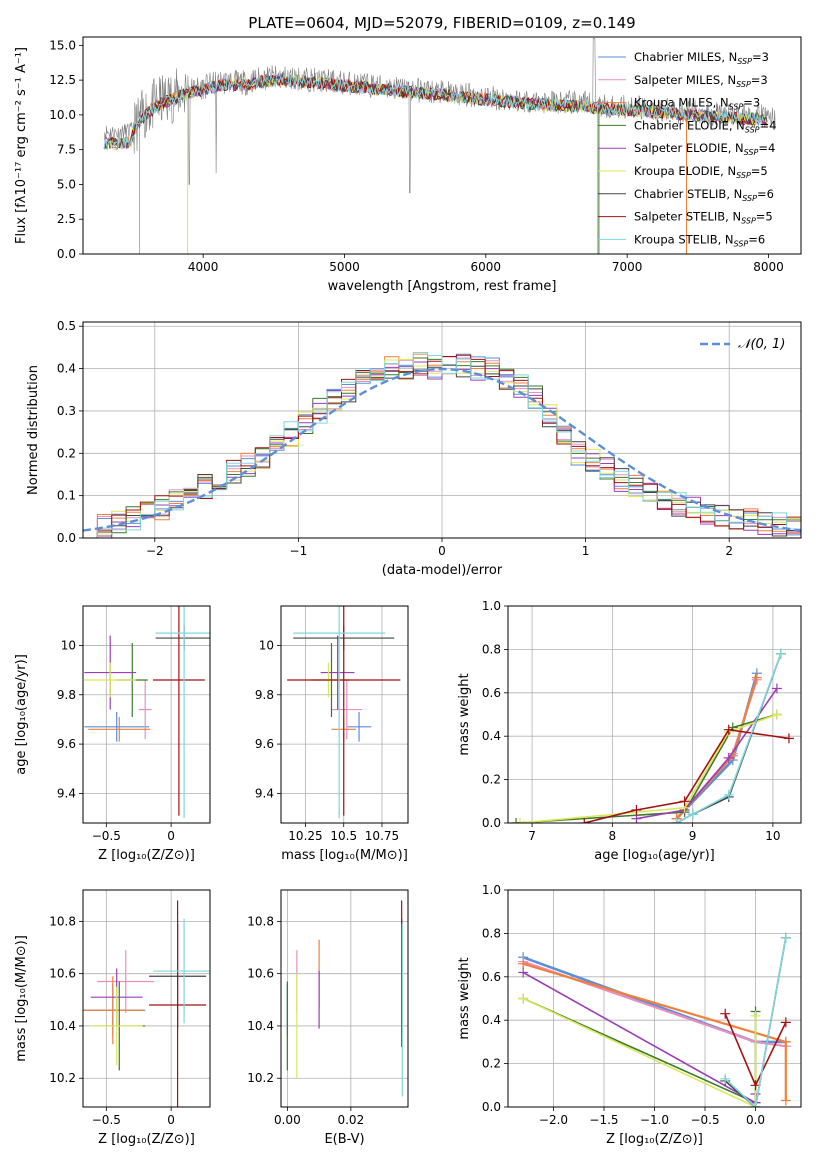  Describe the element at coordinates (701, 172) in the screenshot. I see `legend-label-kroupa_elodie: Kroupa ELODIE, NSSP=5` at that location.